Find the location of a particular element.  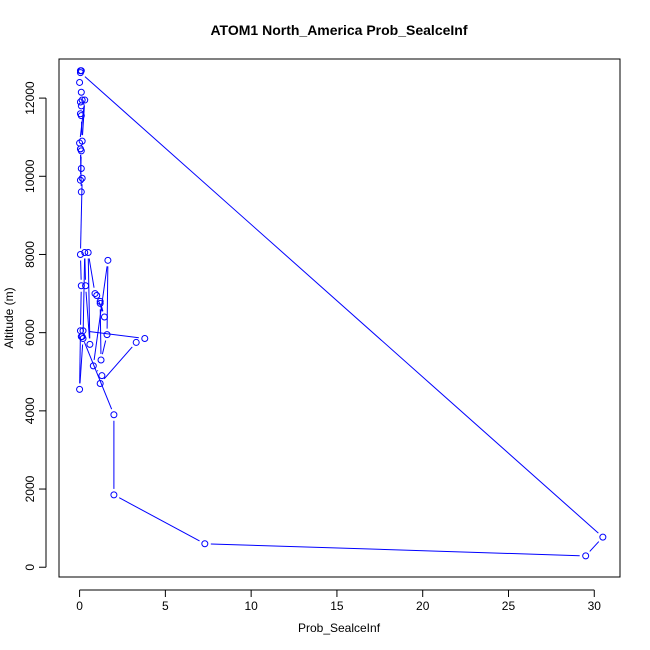

x-axis: 0 5 10 15 20 25 30 is located at coordinates (339, 601).